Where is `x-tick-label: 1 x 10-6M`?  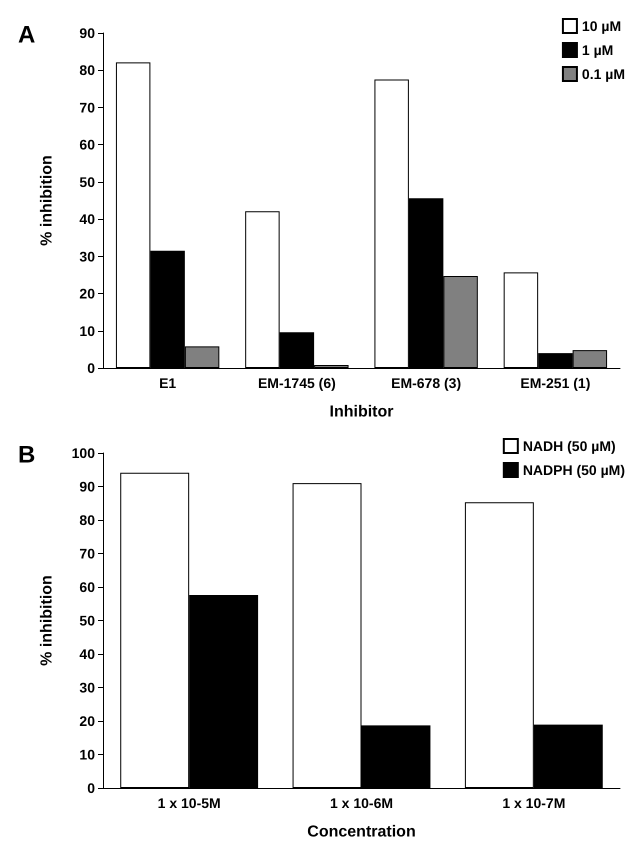
x-tick-label: 1 x 10-6M is located at coordinates (362, 803).